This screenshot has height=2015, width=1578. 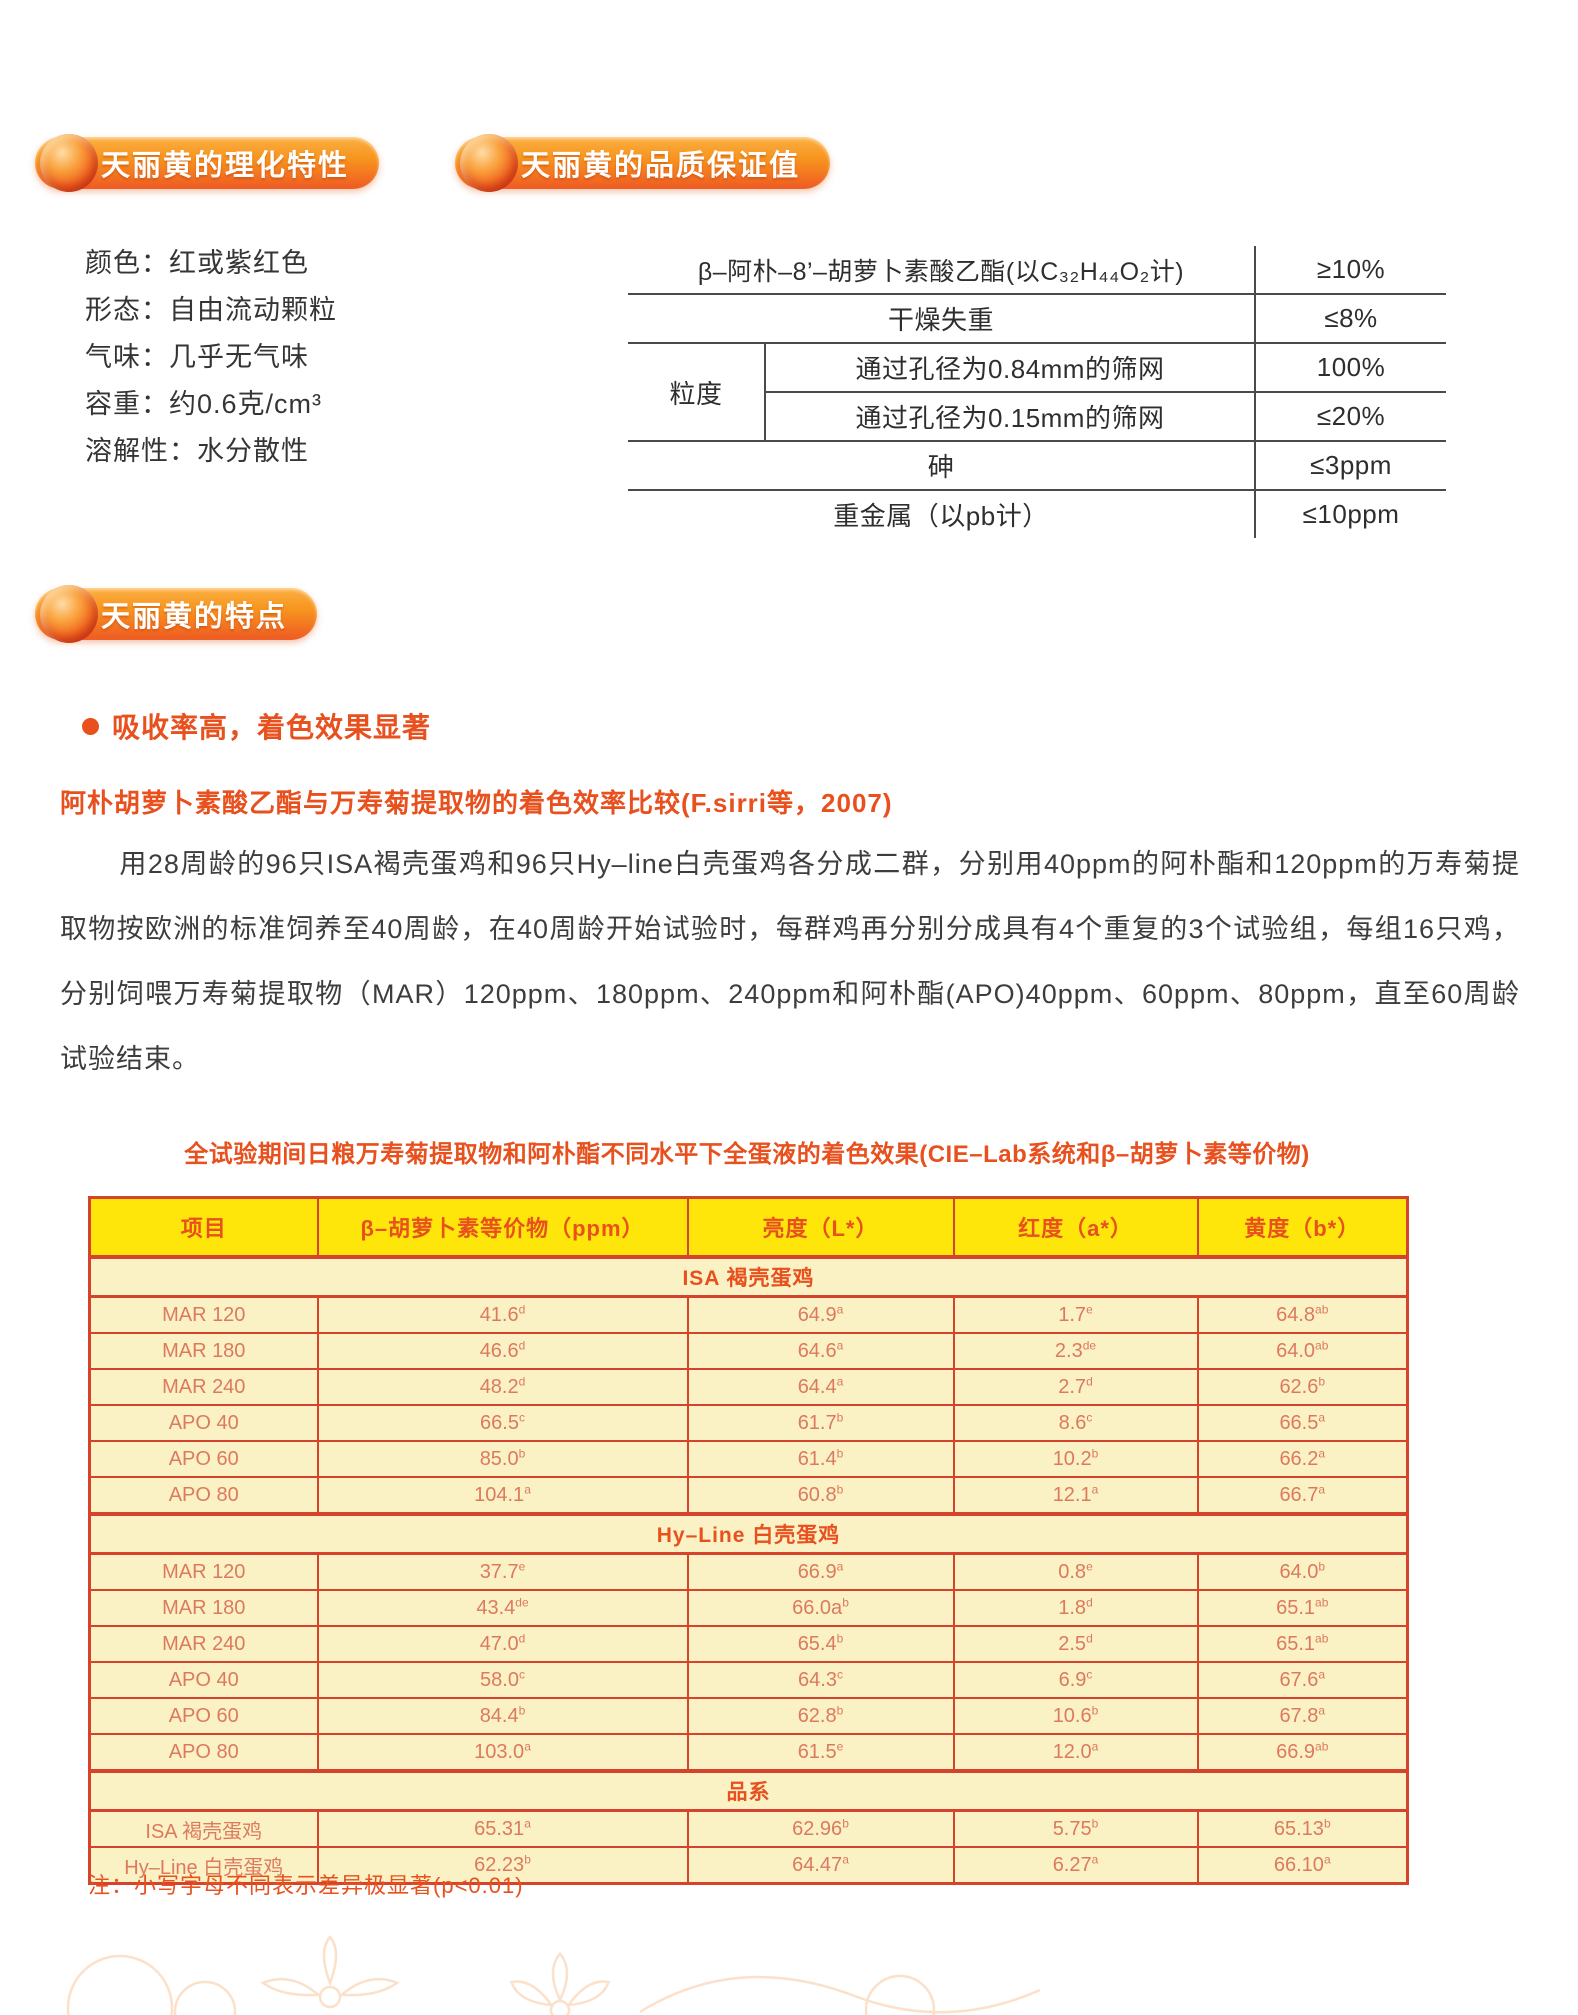 What do you see at coordinates (502, 1608) in the screenshot?
I see `data-cell: 43.4de` at bounding box center [502, 1608].